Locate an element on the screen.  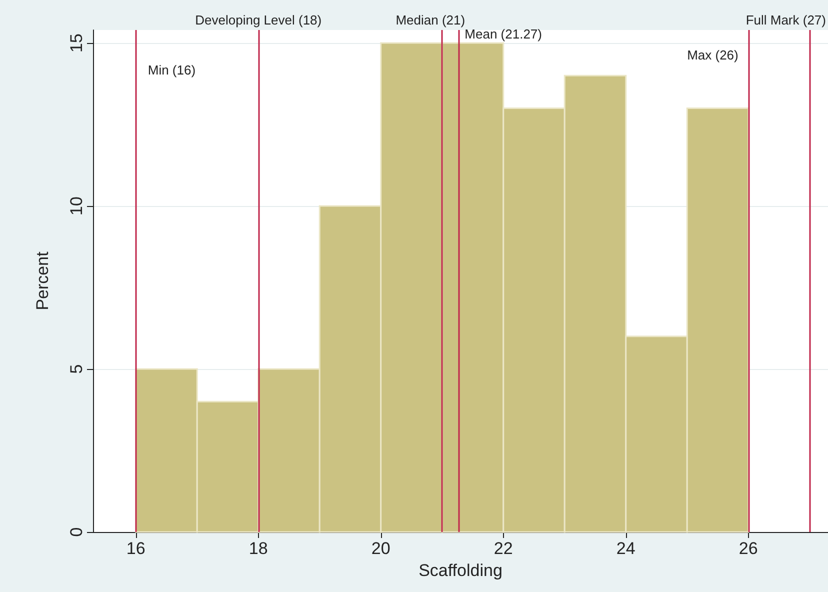
ref-line-label: Developing Level (18) is located at coordinates (258, 20).